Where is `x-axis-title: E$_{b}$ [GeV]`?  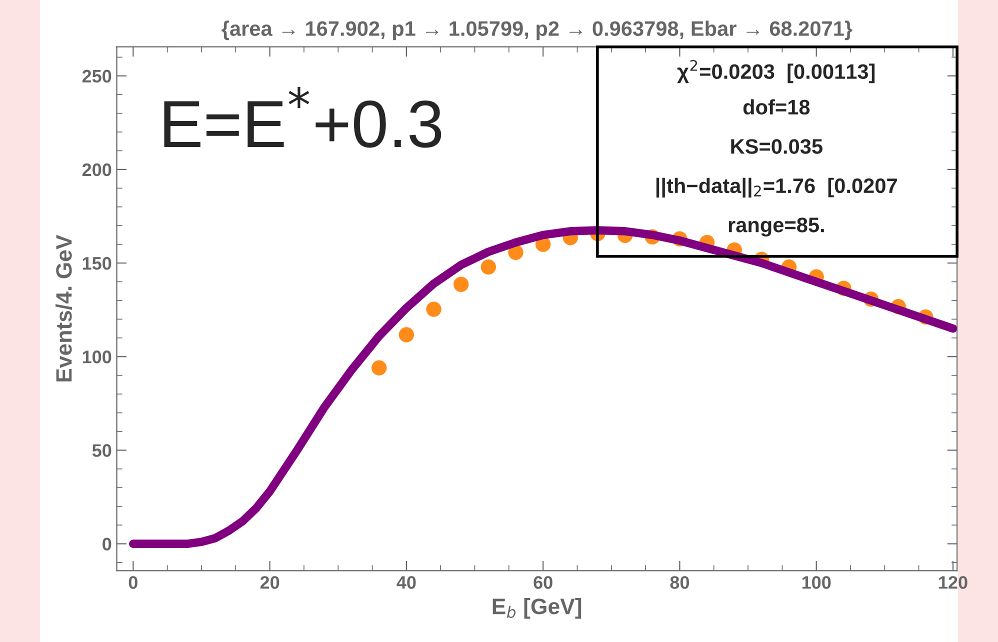
x-axis-title: E$_{b}$ [GeV] is located at coordinates (537, 608).